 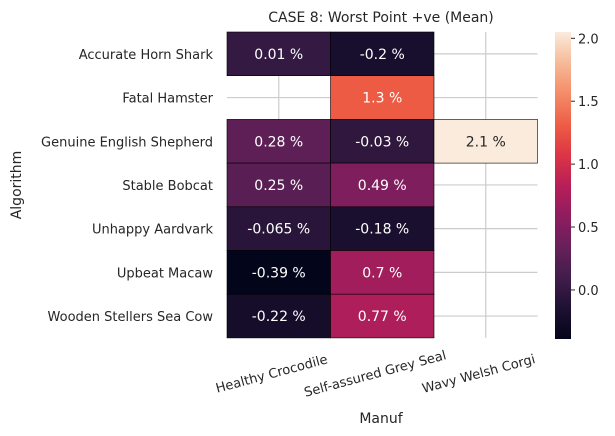 What do you see at coordinates (382, 99) in the screenshot?
I see `cell-value-label: 1.3 %` at bounding box center [382, 99].